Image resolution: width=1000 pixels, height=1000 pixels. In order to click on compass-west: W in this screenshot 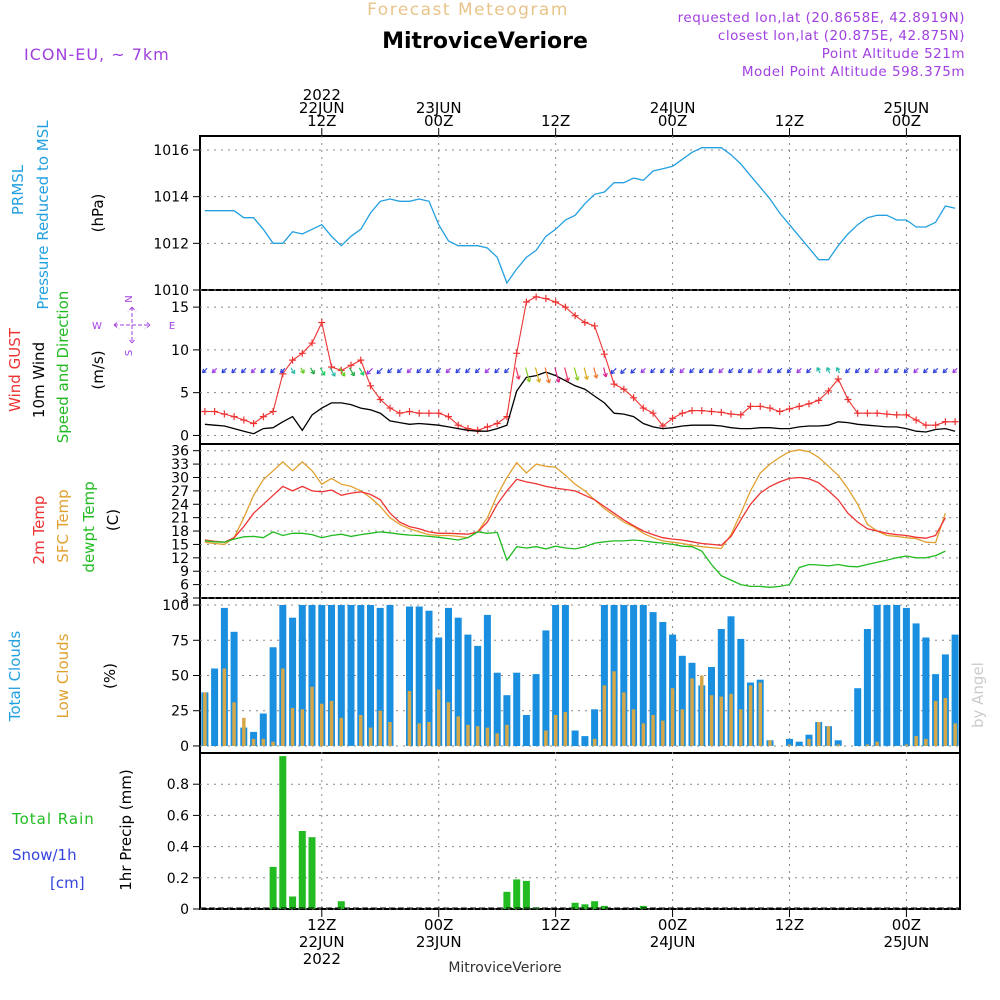, I will do `click(97, 326)`.